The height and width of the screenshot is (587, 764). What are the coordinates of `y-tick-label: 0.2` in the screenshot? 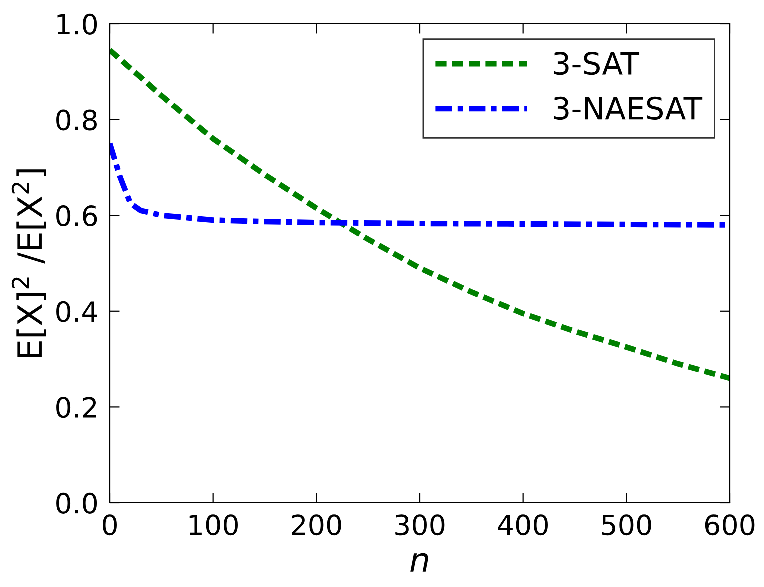 It's located at (76, 407).